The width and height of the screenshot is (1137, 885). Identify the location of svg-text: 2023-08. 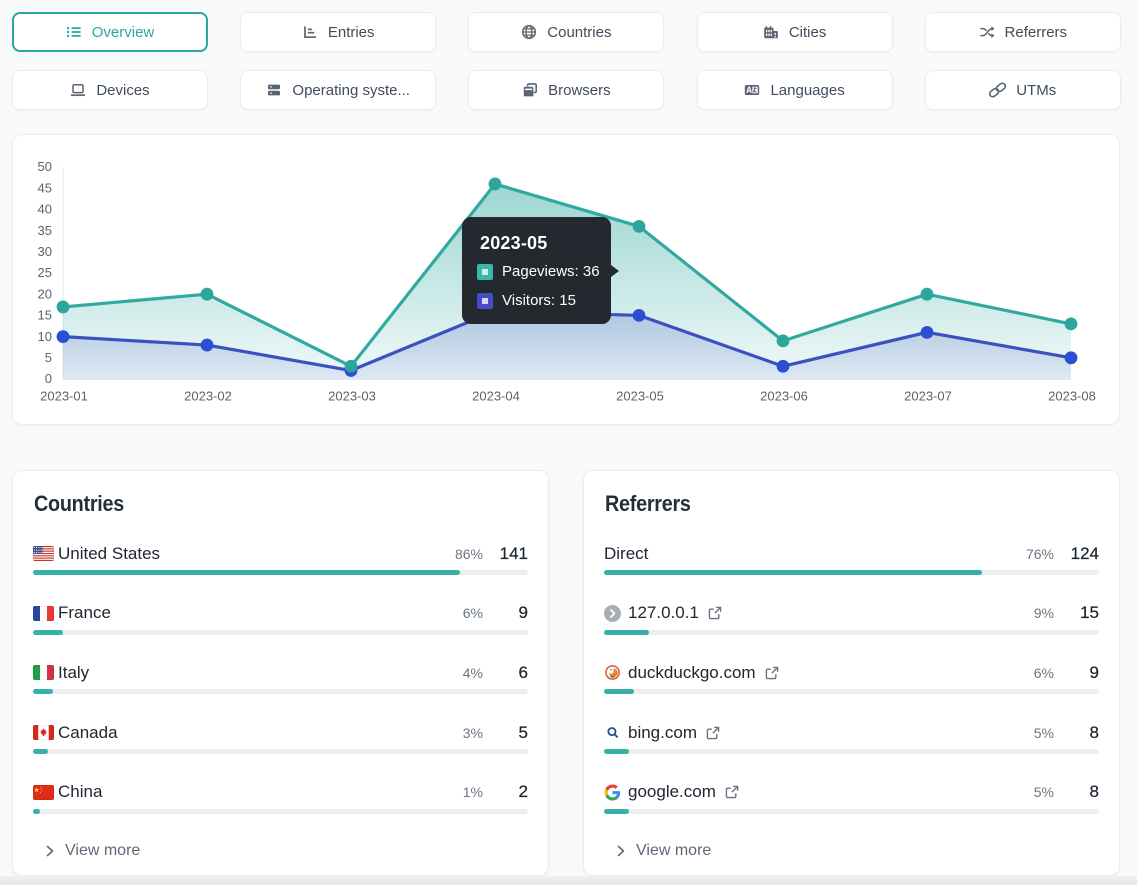
(1072, 396).